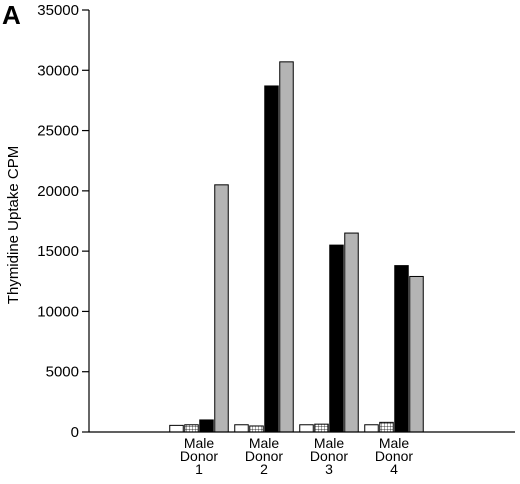  What do you see at coordinates (329, 469) in the screenshot?
I see `category-label: 3` at bounding box center [329, 469].